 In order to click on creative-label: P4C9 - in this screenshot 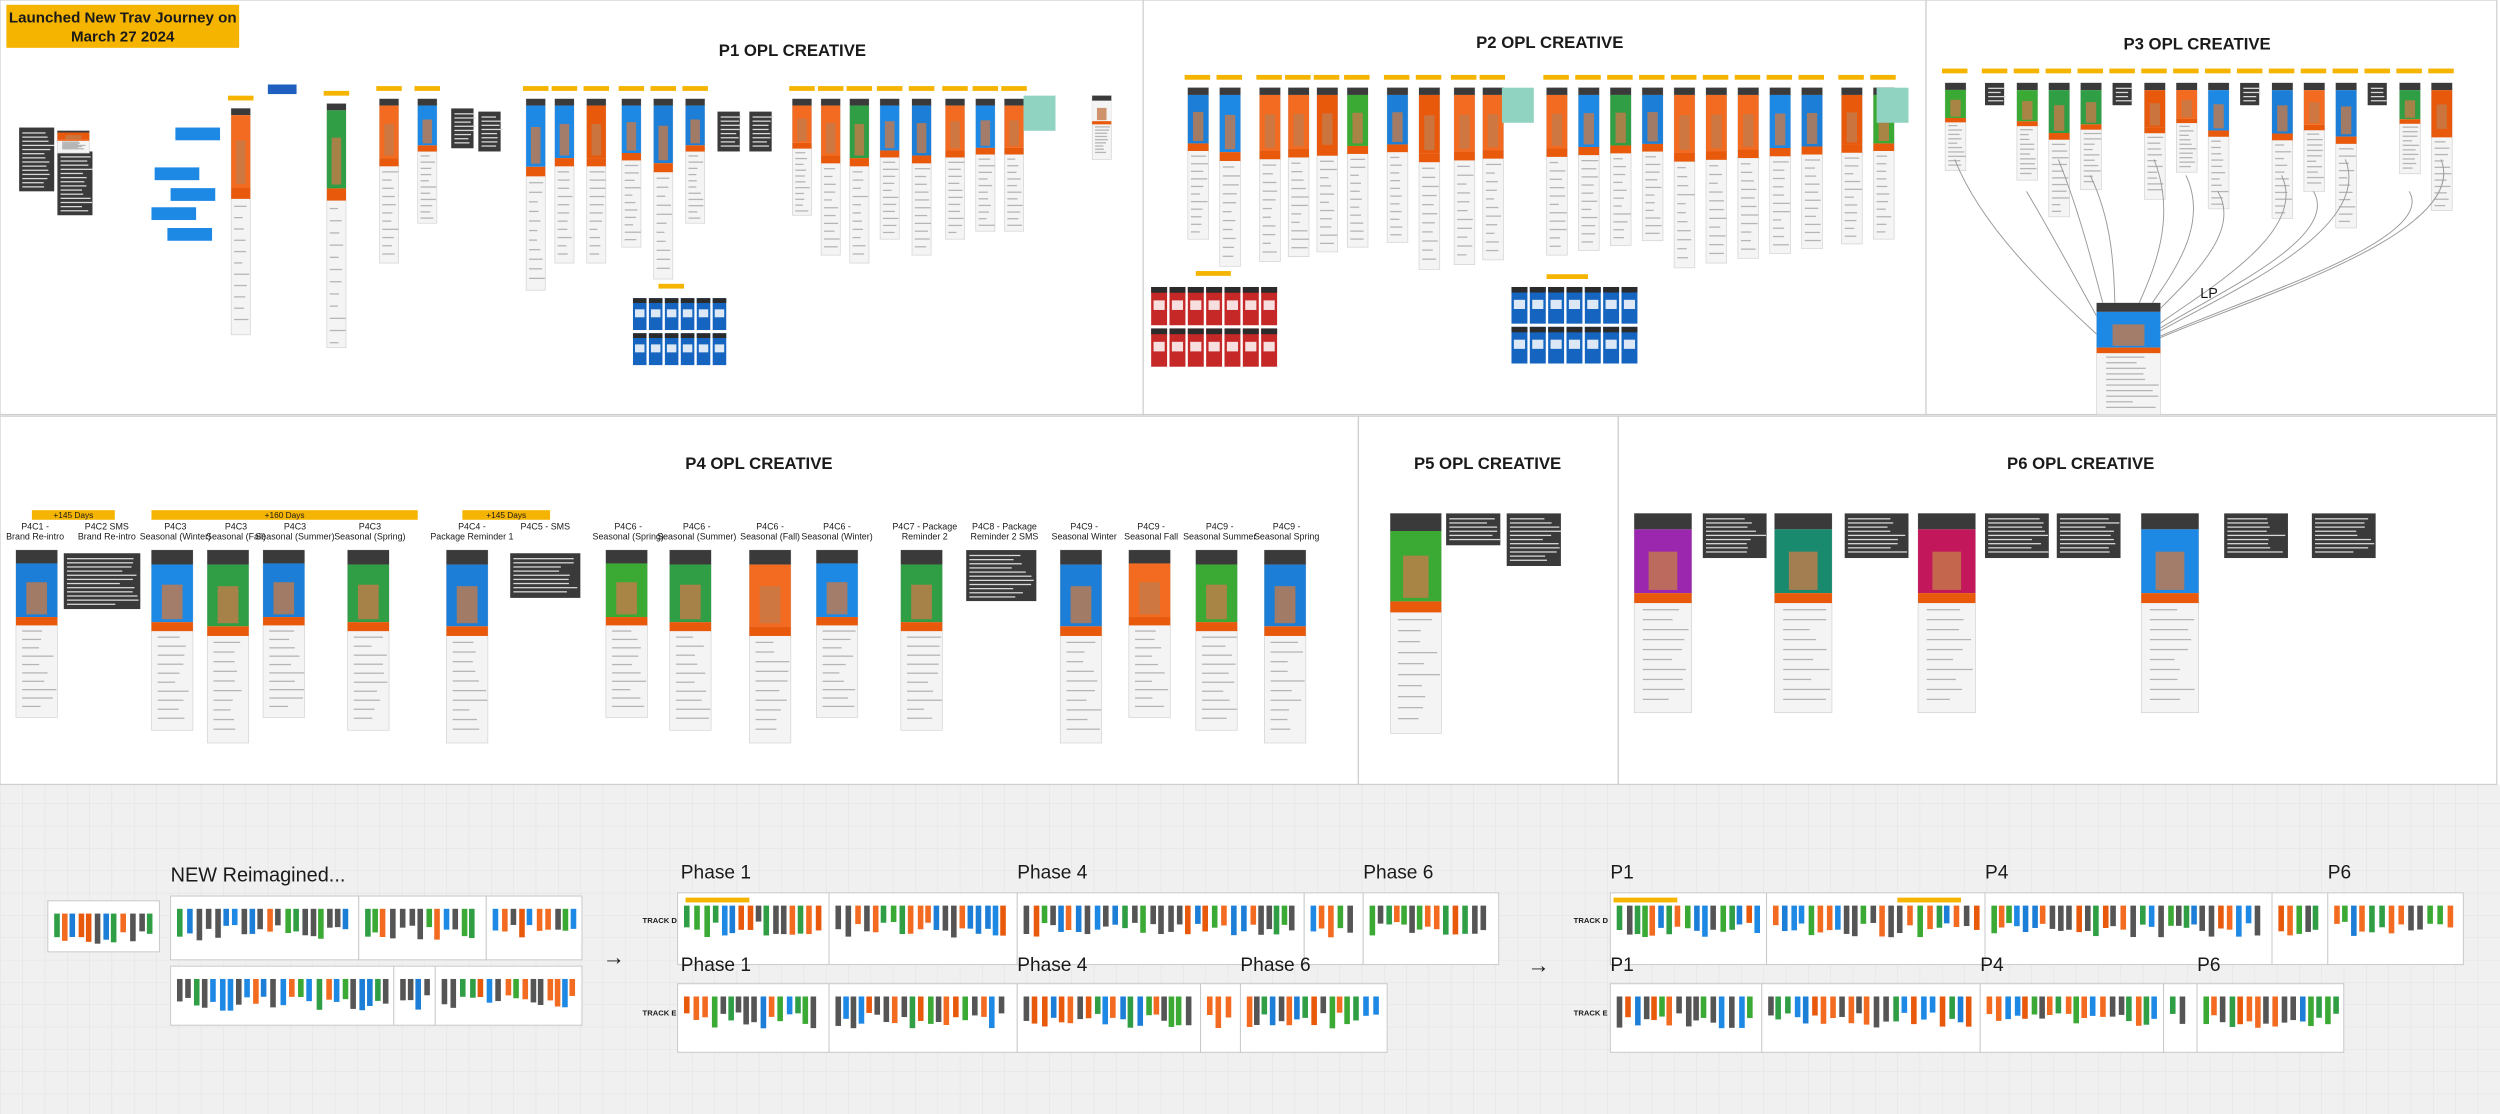, I will do `click(1084, 526)`.